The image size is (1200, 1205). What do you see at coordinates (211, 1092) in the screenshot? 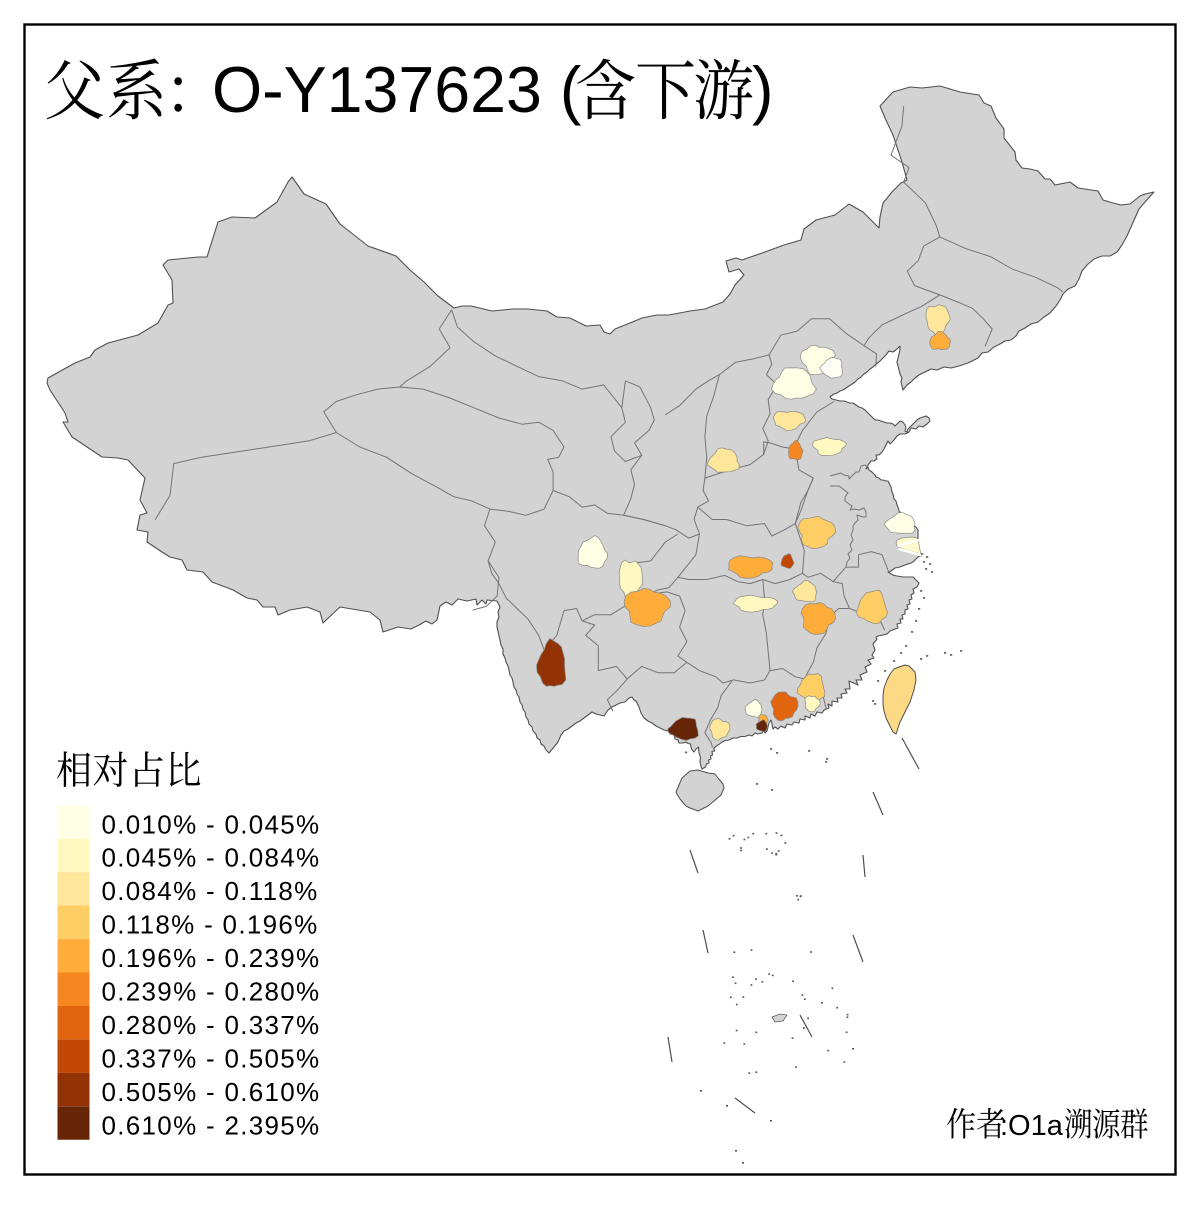
I see `svg-text: 0.505% - 0.610%` at bounding box center [211, 1092].